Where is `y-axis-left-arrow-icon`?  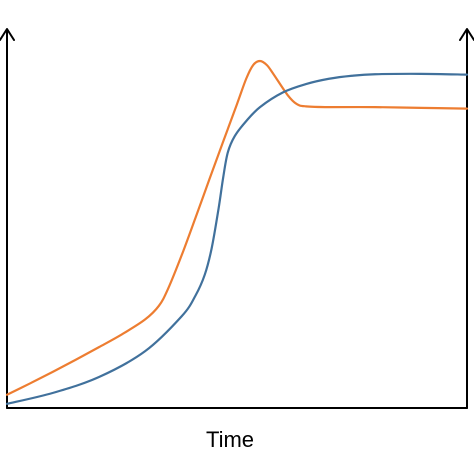
y-axis-left-arrow-icon is located at coordinates (7, 34).